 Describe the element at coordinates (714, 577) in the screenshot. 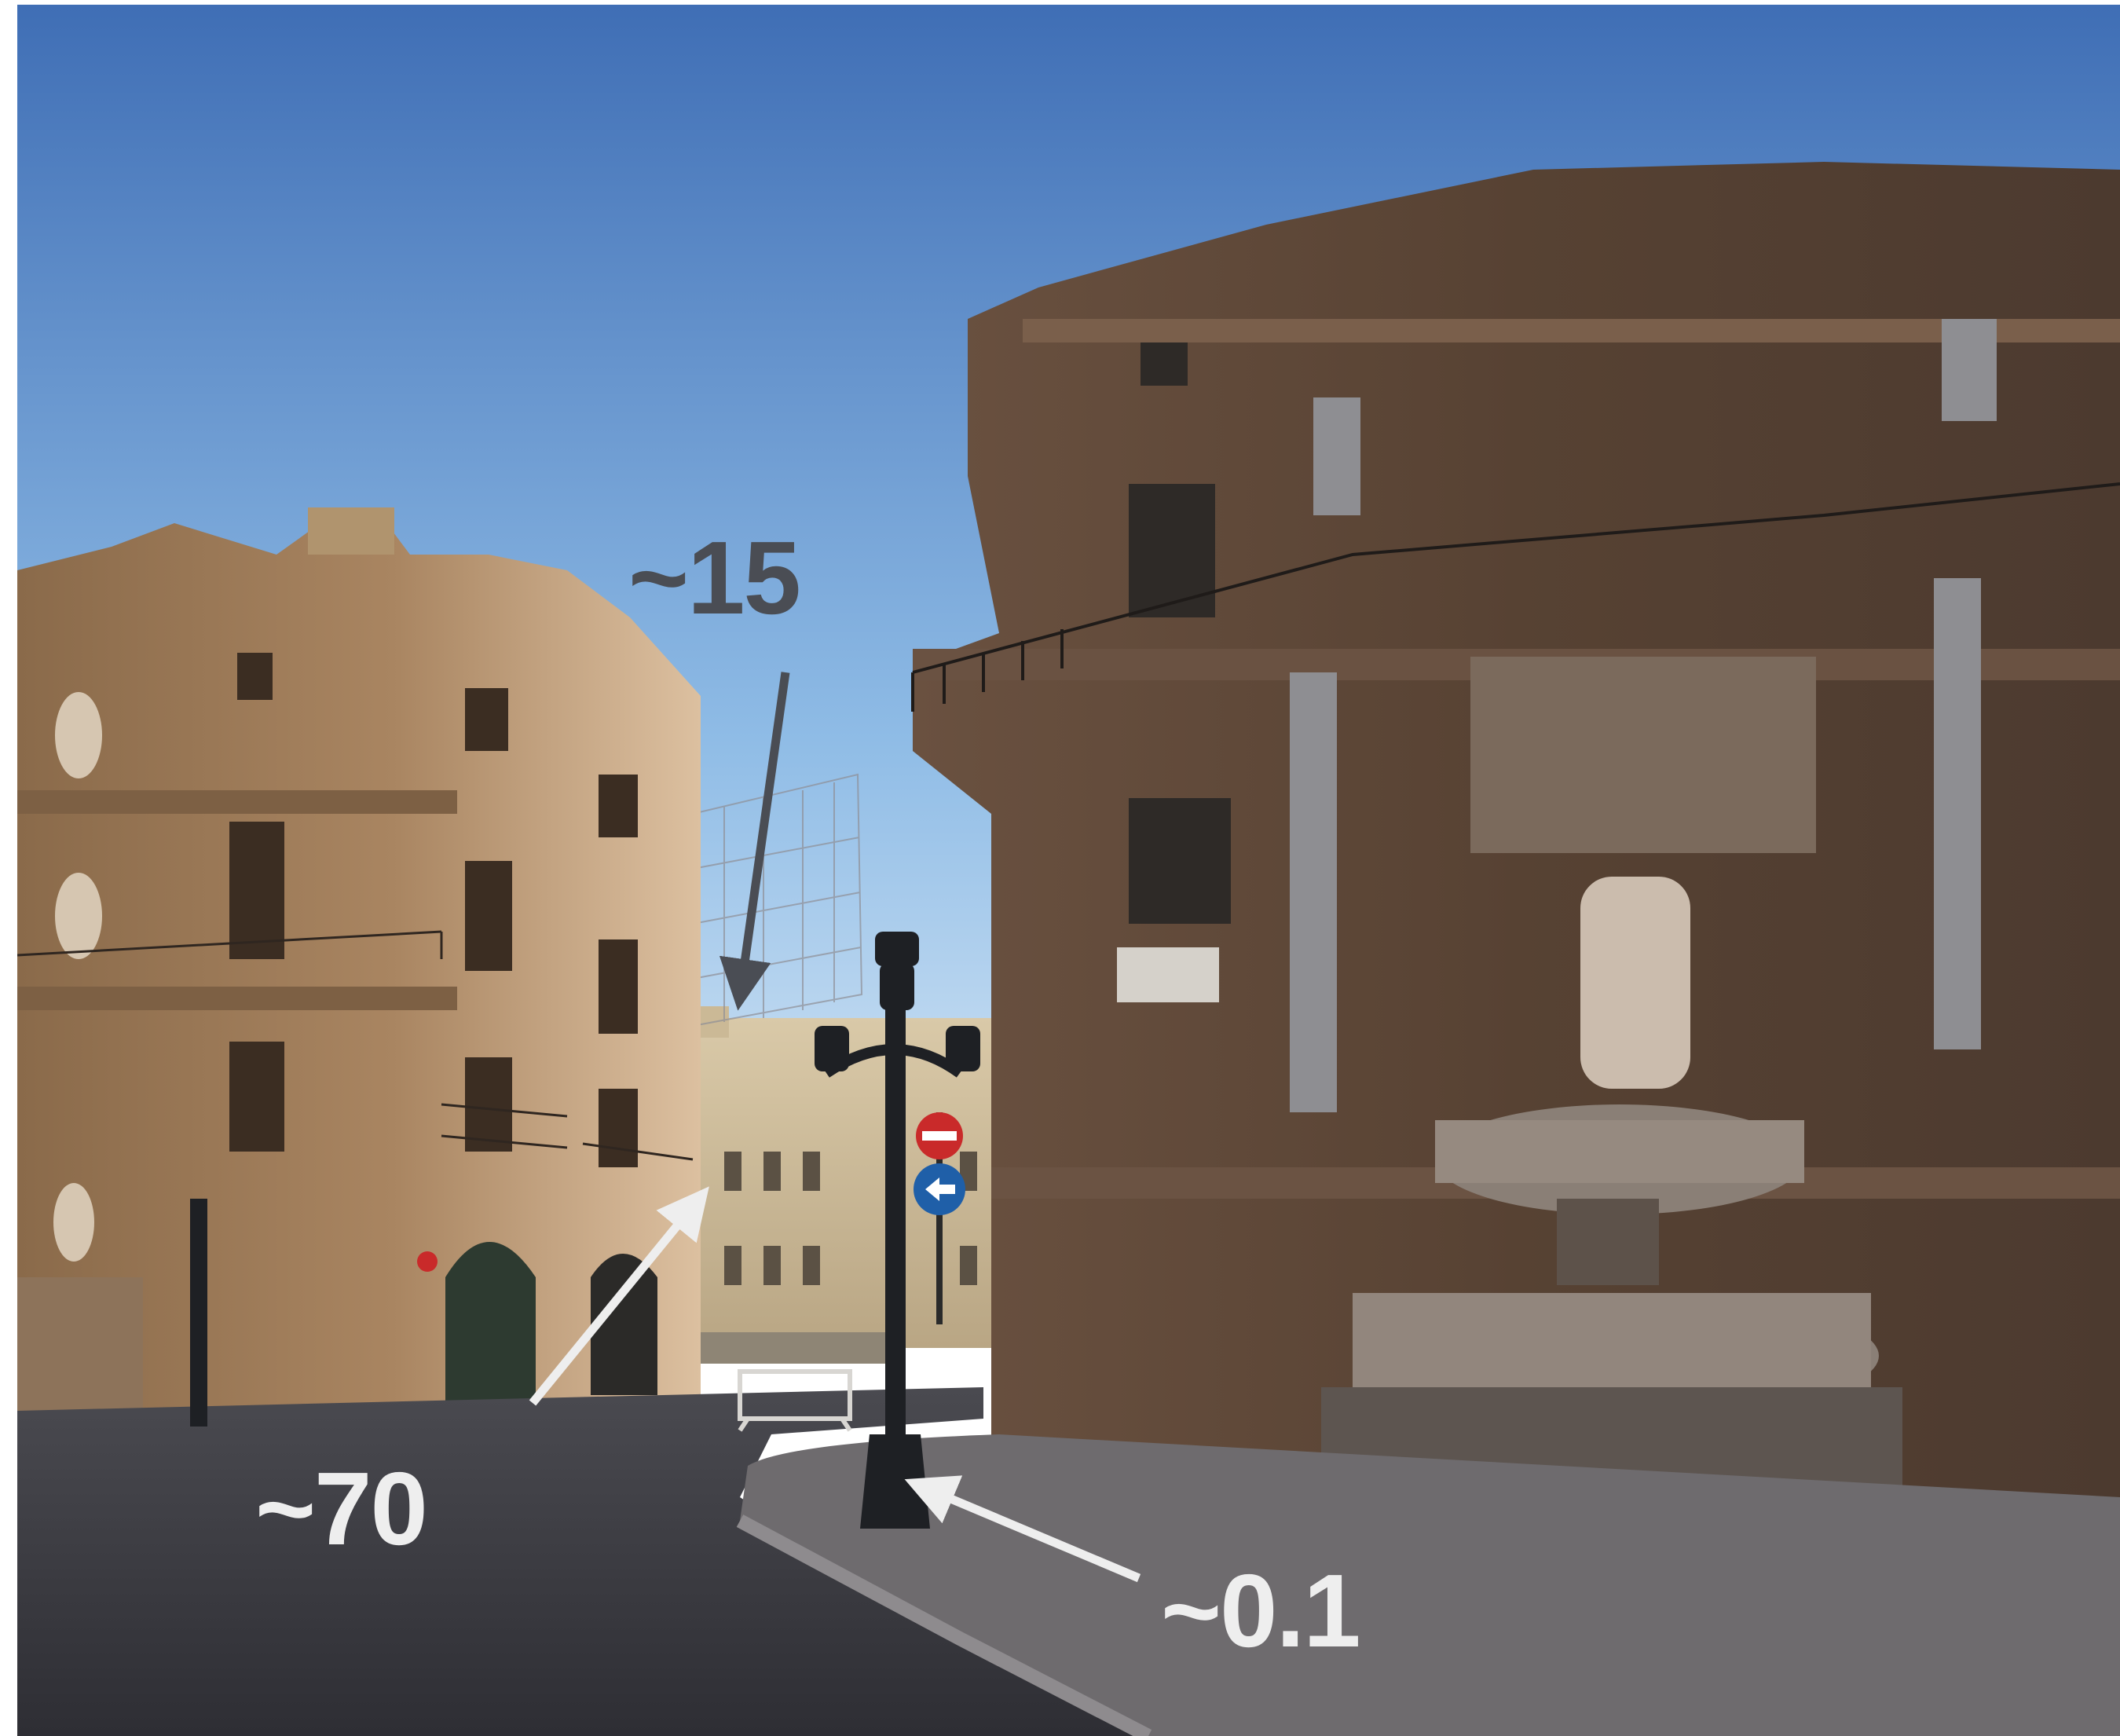

I see `annotation-label-15: ~15` at that location.